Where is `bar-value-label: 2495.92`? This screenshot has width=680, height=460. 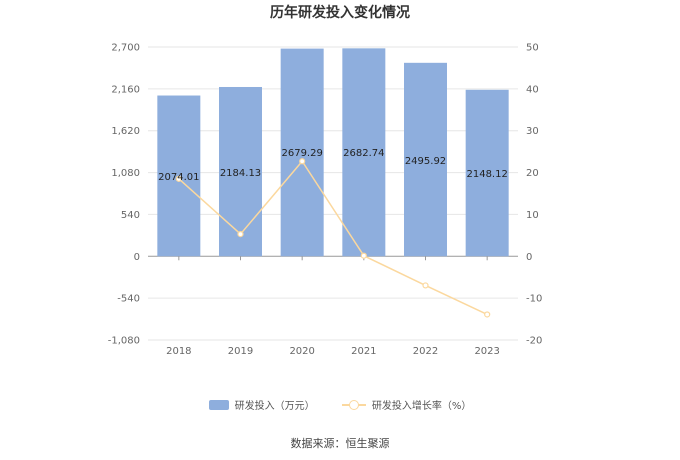
bar-value-label: 2495.92 is located at coordinates (425, 161).